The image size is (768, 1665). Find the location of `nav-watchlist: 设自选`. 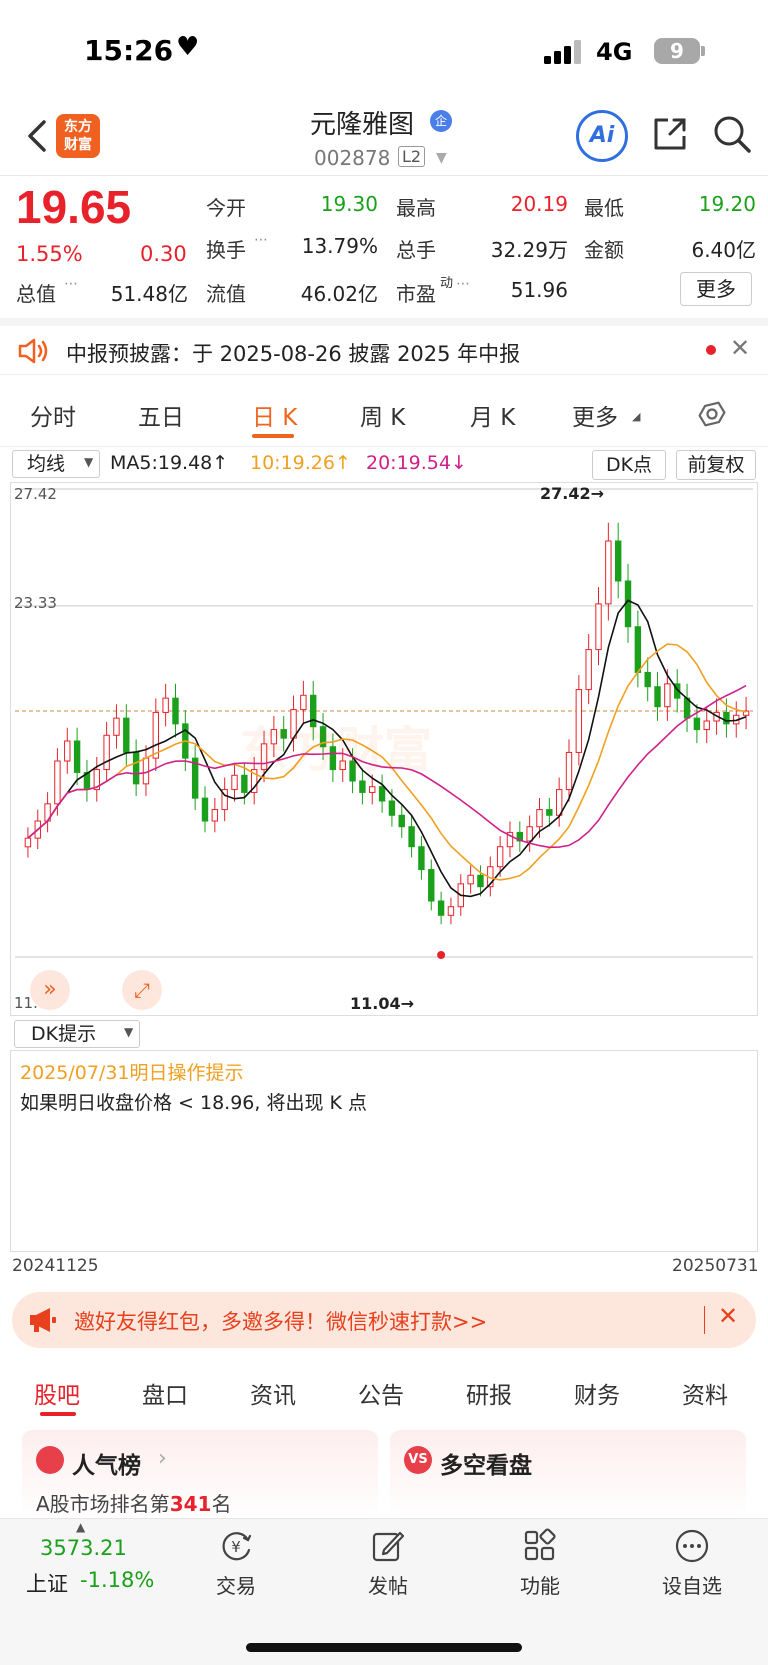

nav-watchlist: 设自选 is located at coordinates (692, 1586).